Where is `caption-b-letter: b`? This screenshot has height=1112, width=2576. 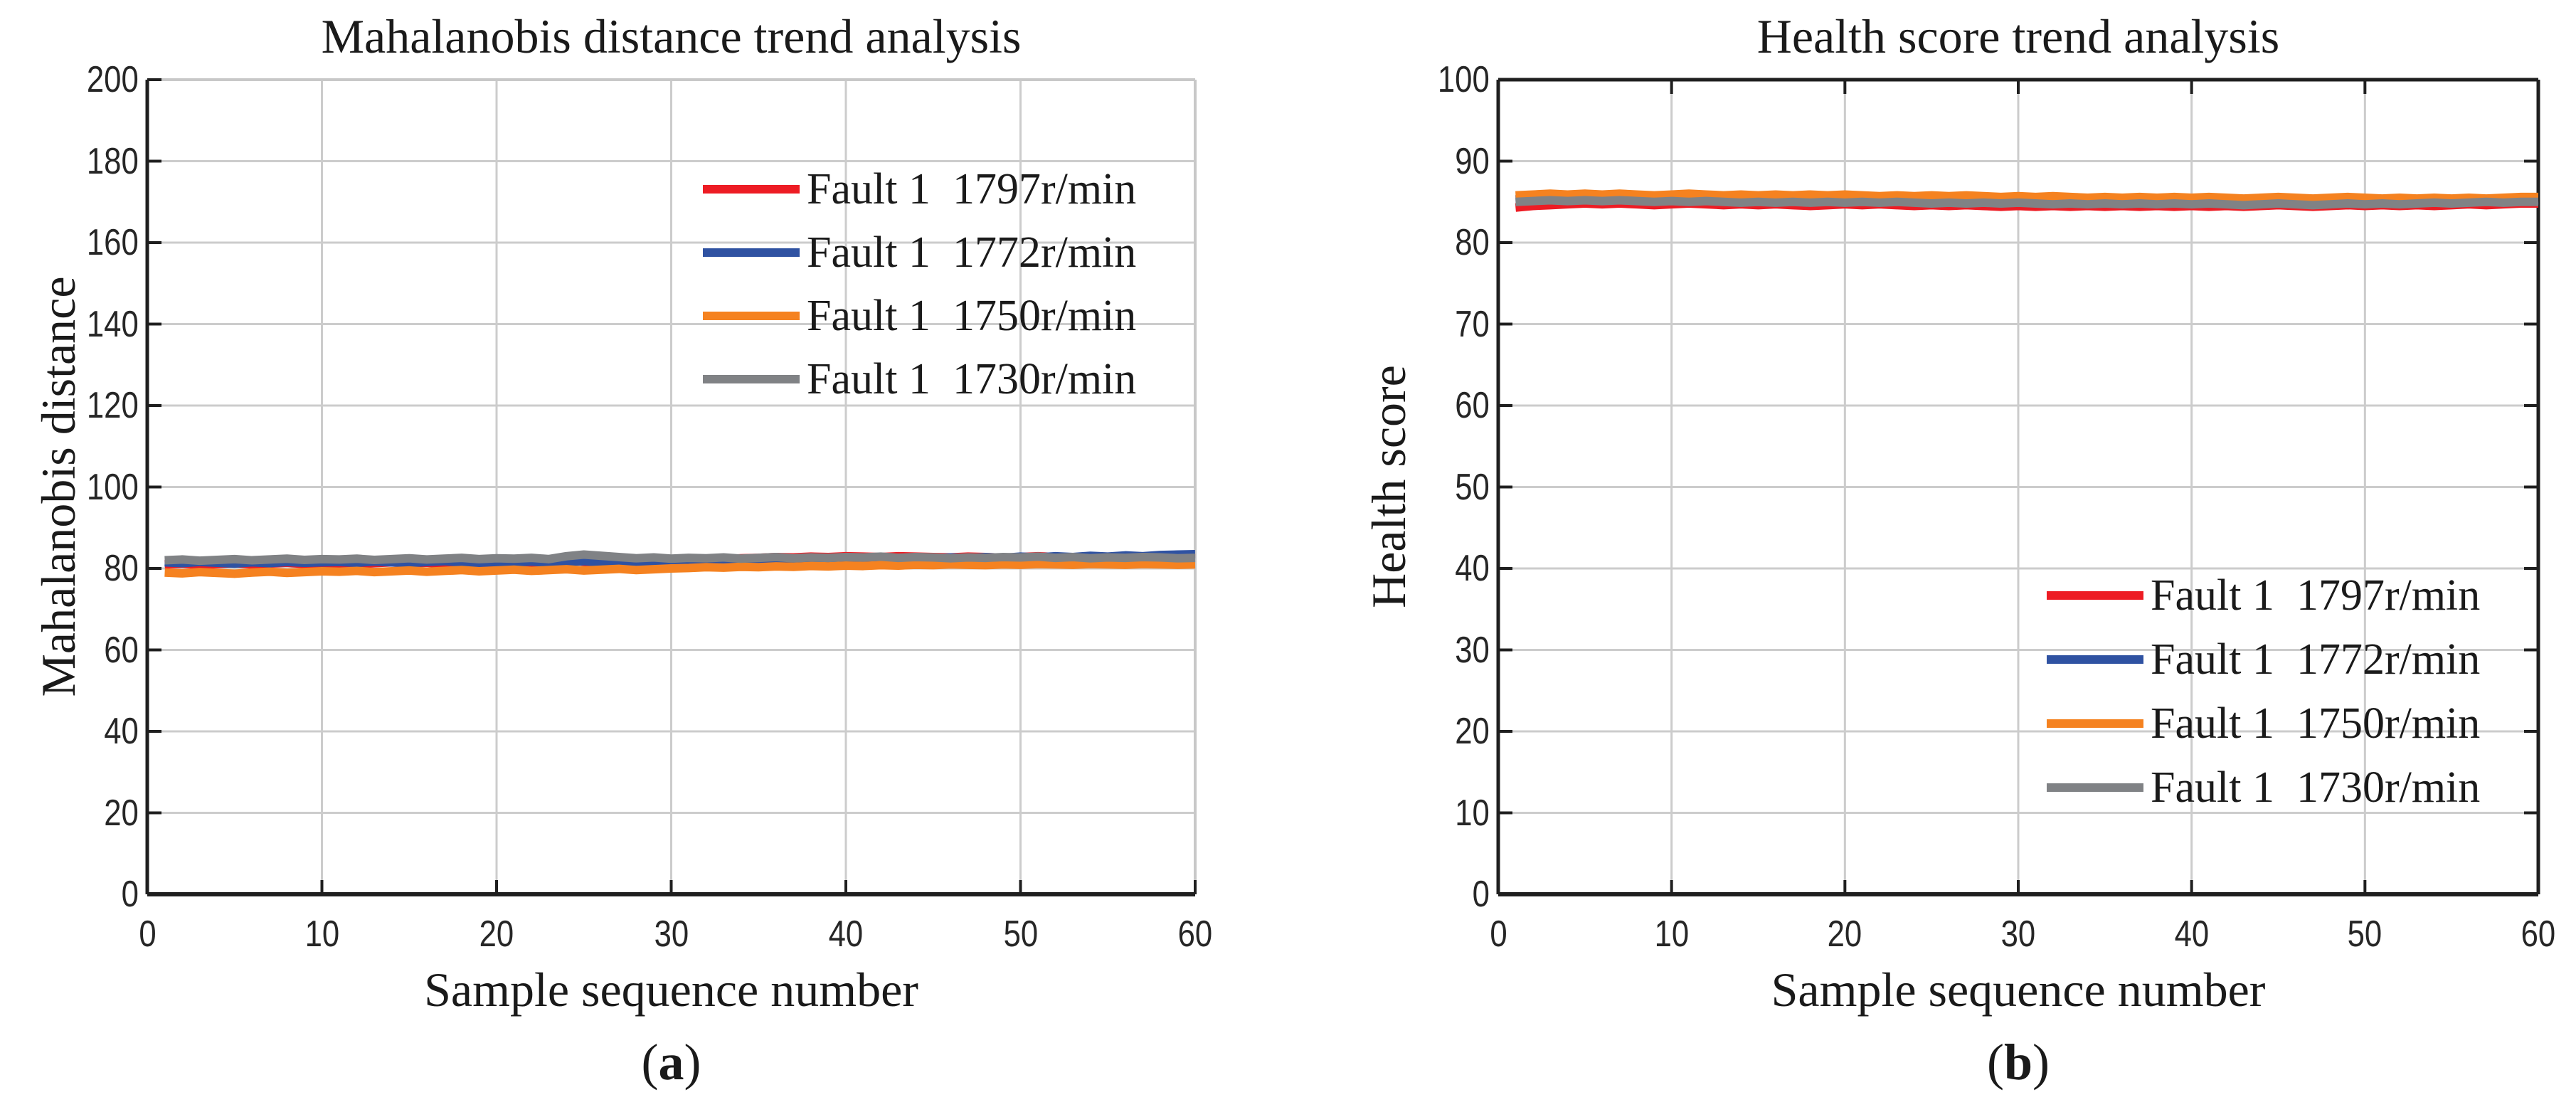
caption-b-letter: b is located at coordinates (2018, 1062).